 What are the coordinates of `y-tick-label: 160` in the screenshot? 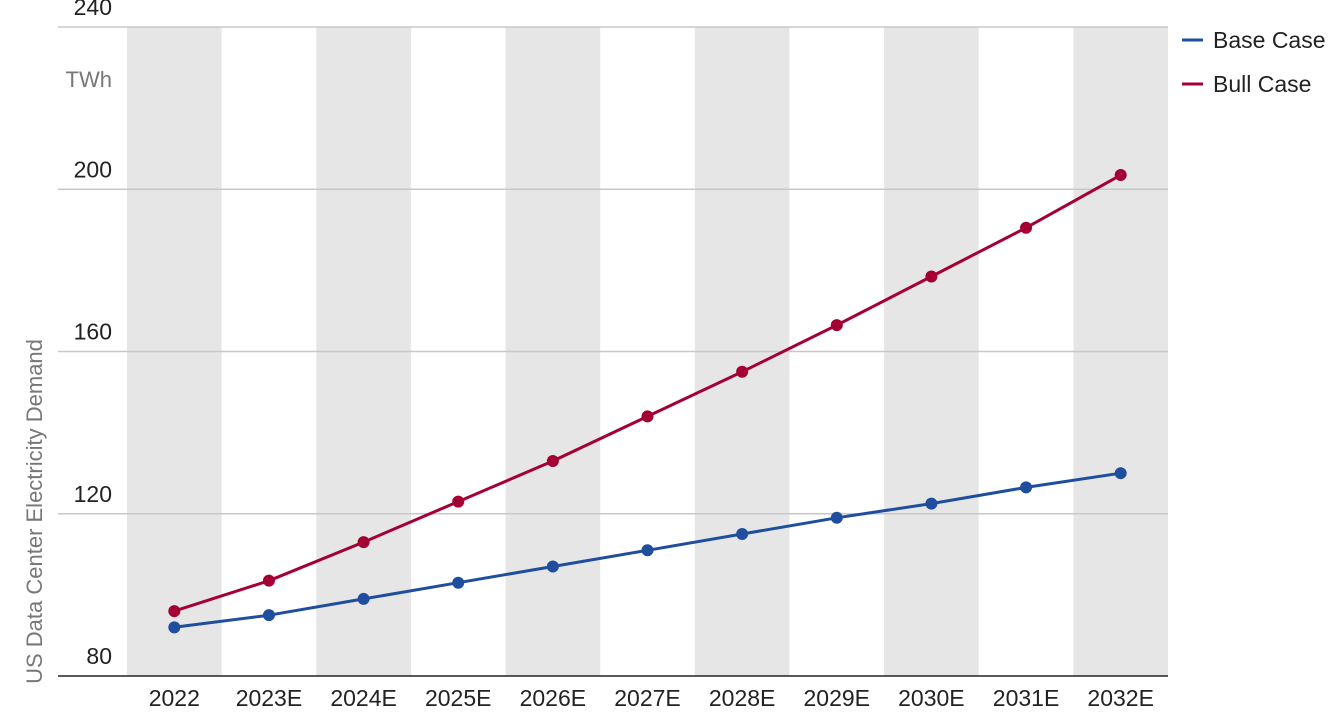 It's located at (93, 332).